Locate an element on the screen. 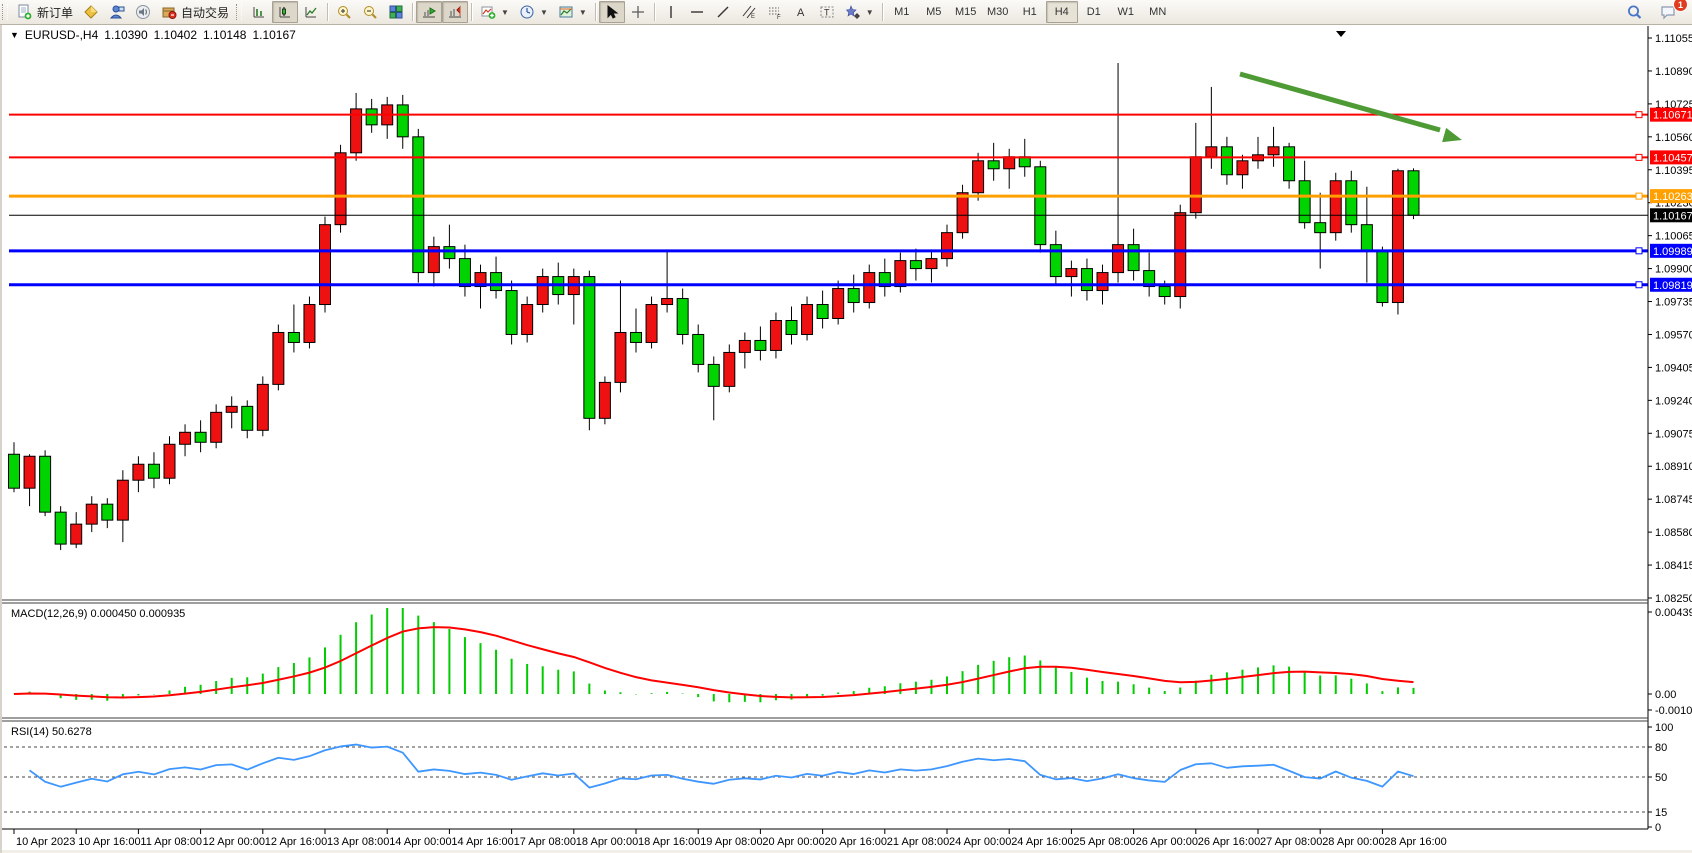 The height and width of the screenshot is (853, 1692). search-button is located at coordinates (1634, 12).